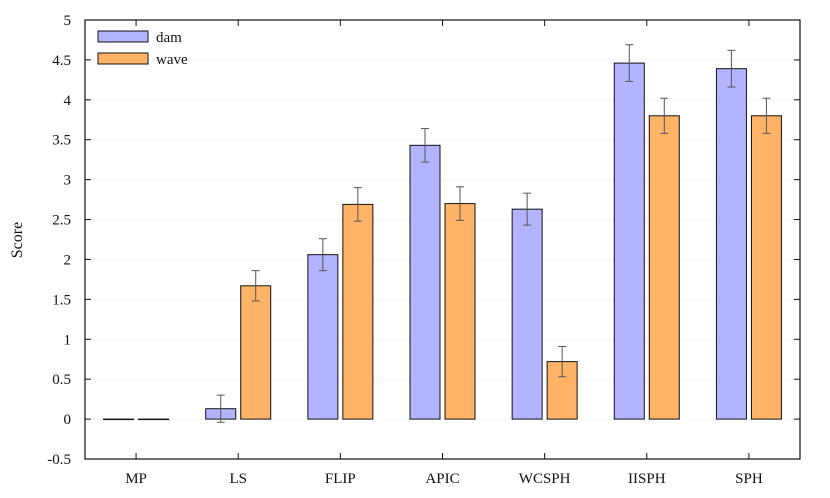 This screenshot has width=830, height=498. I want to click on error-bar-dam-flip, so click(322, 255).